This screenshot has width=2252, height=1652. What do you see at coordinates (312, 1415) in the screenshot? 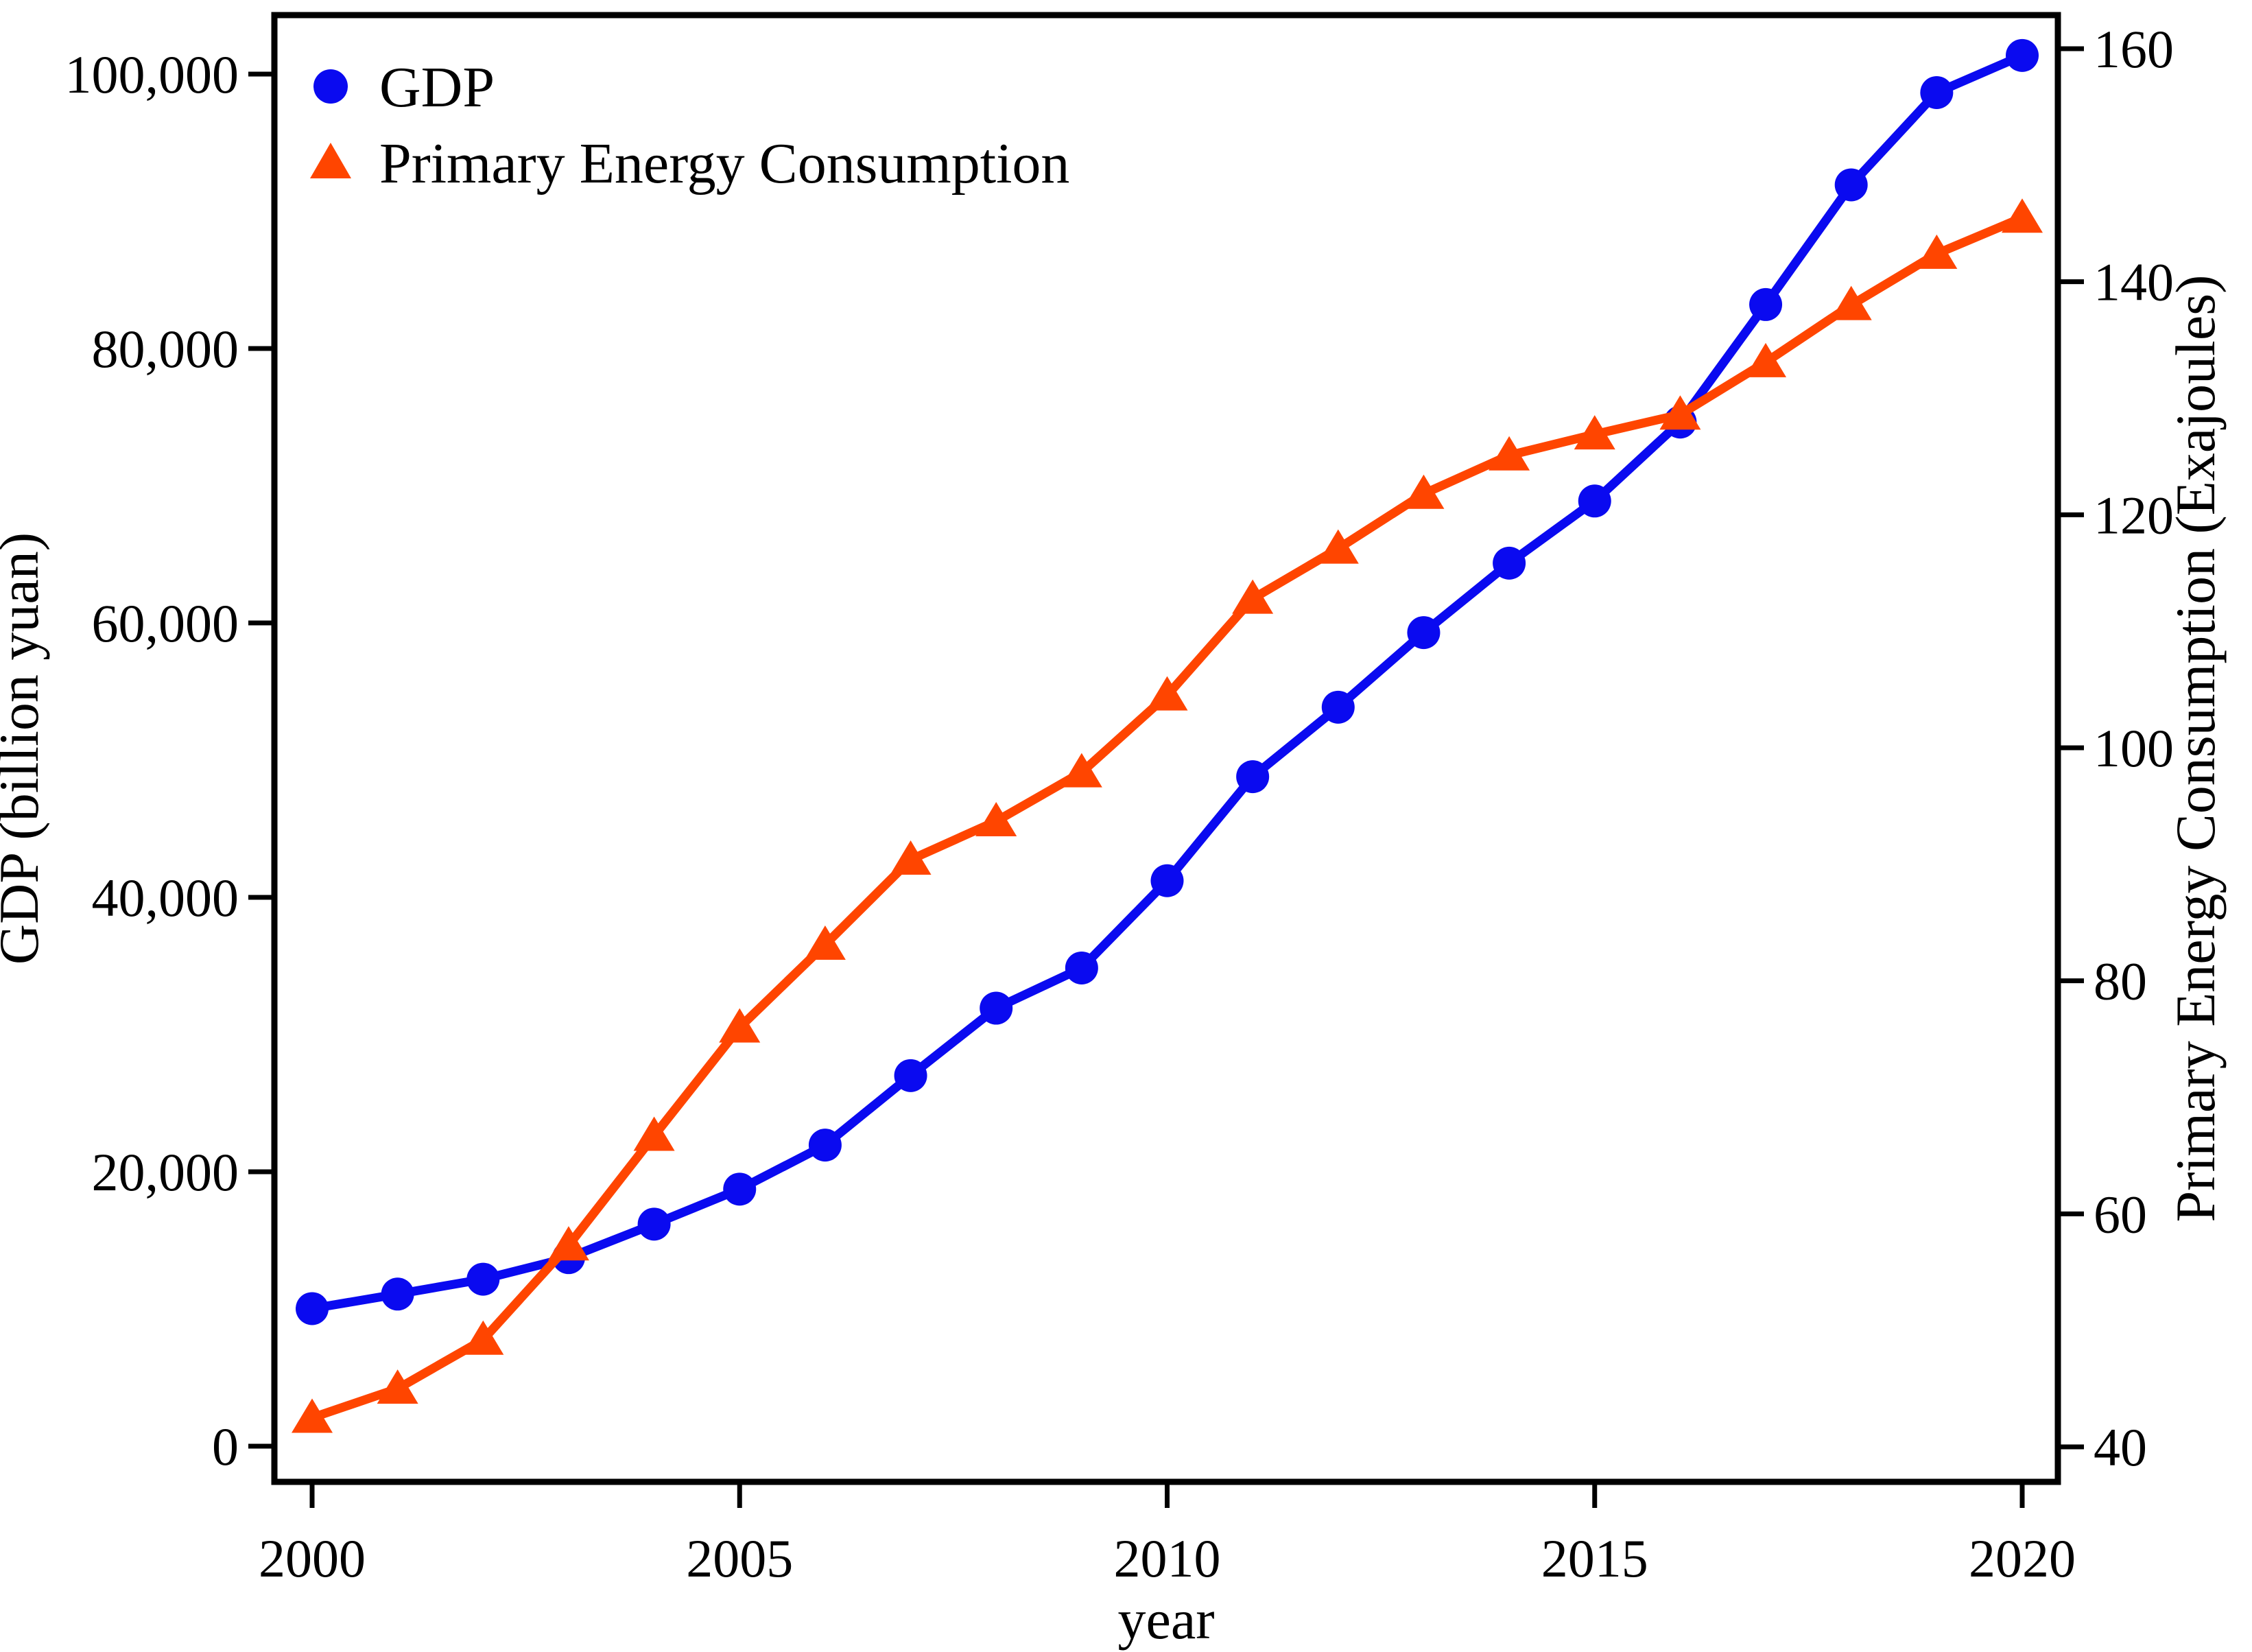
I see `data-point-primary-energy-consumption-2000` at bounding box center [312, 1415].